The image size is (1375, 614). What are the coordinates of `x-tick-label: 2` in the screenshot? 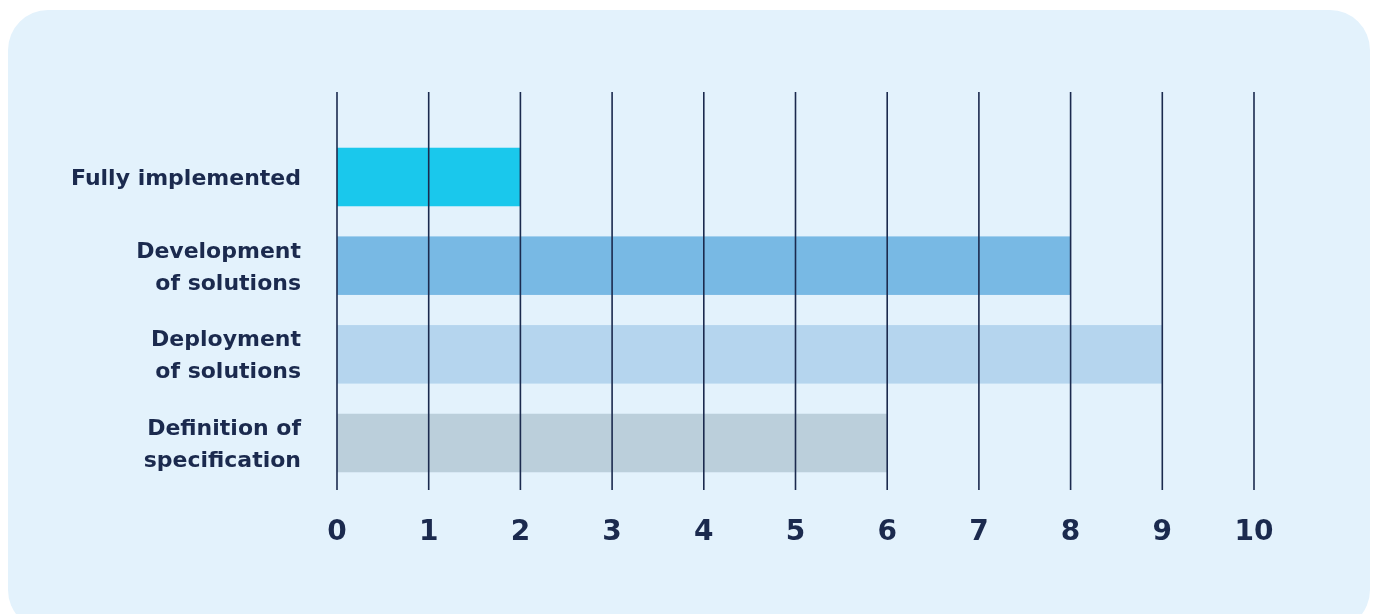 It's located at (520, 530).